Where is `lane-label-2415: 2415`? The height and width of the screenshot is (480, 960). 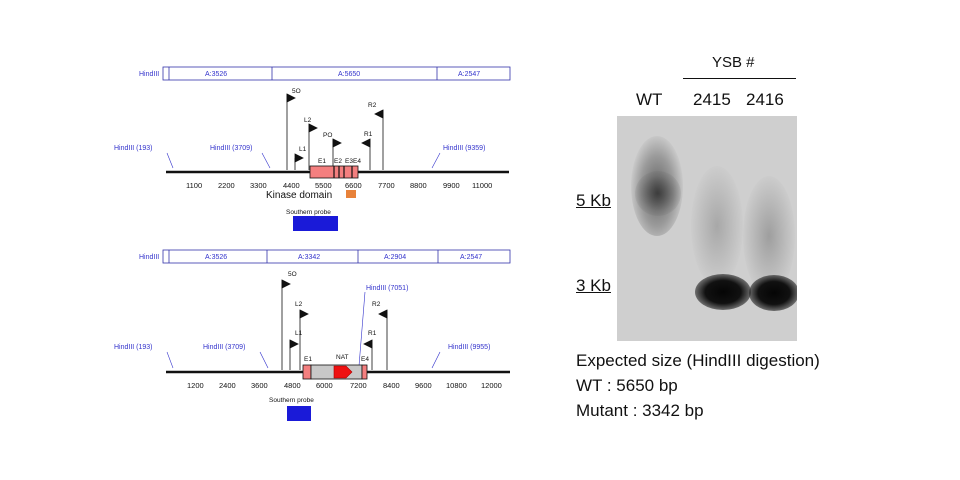 lane-label-2415: 2415 is located at coordinates (712, 99).